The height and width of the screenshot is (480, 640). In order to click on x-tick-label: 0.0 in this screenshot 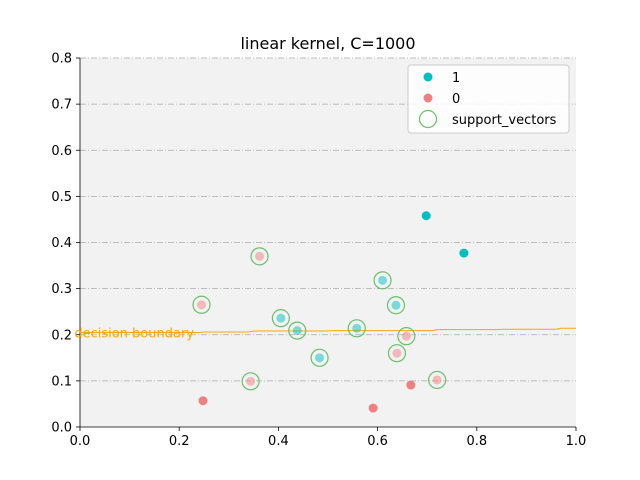, I will do `click(80, 441)`.